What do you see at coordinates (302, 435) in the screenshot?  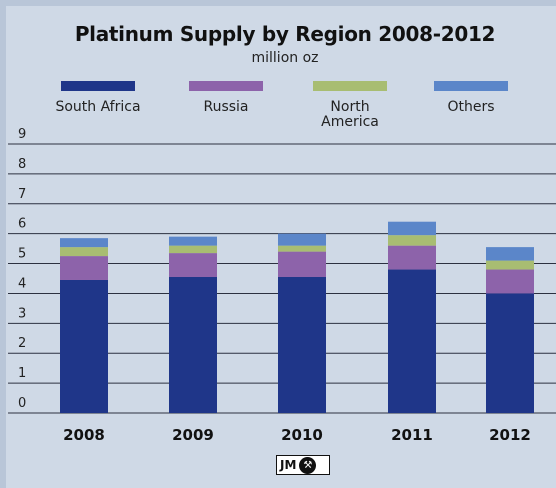 I see `x-tick-label: 2010` at bounding box center [302, 435].